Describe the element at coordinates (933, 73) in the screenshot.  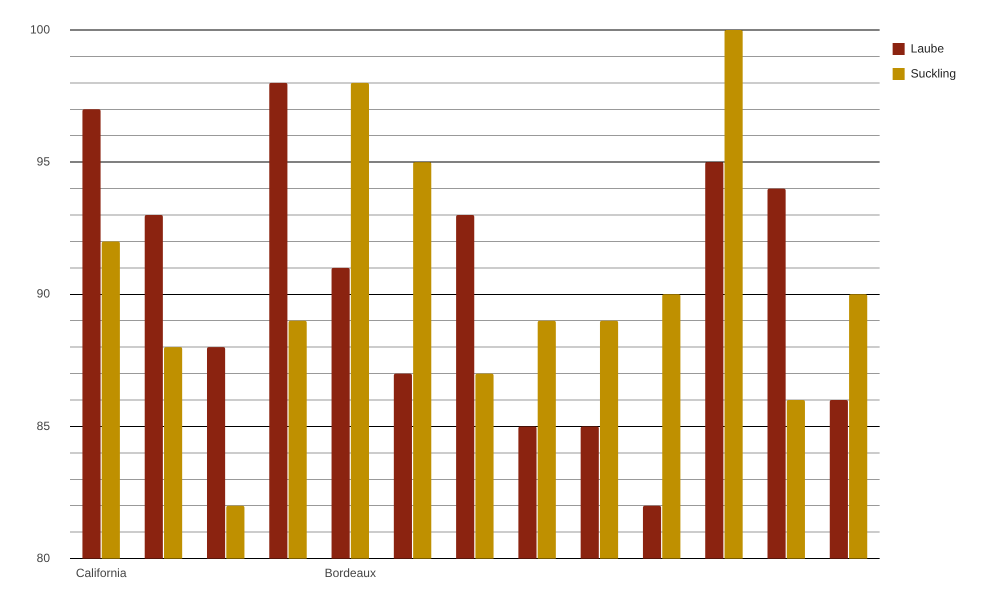
I see `legend-label: Suckling` at that location.